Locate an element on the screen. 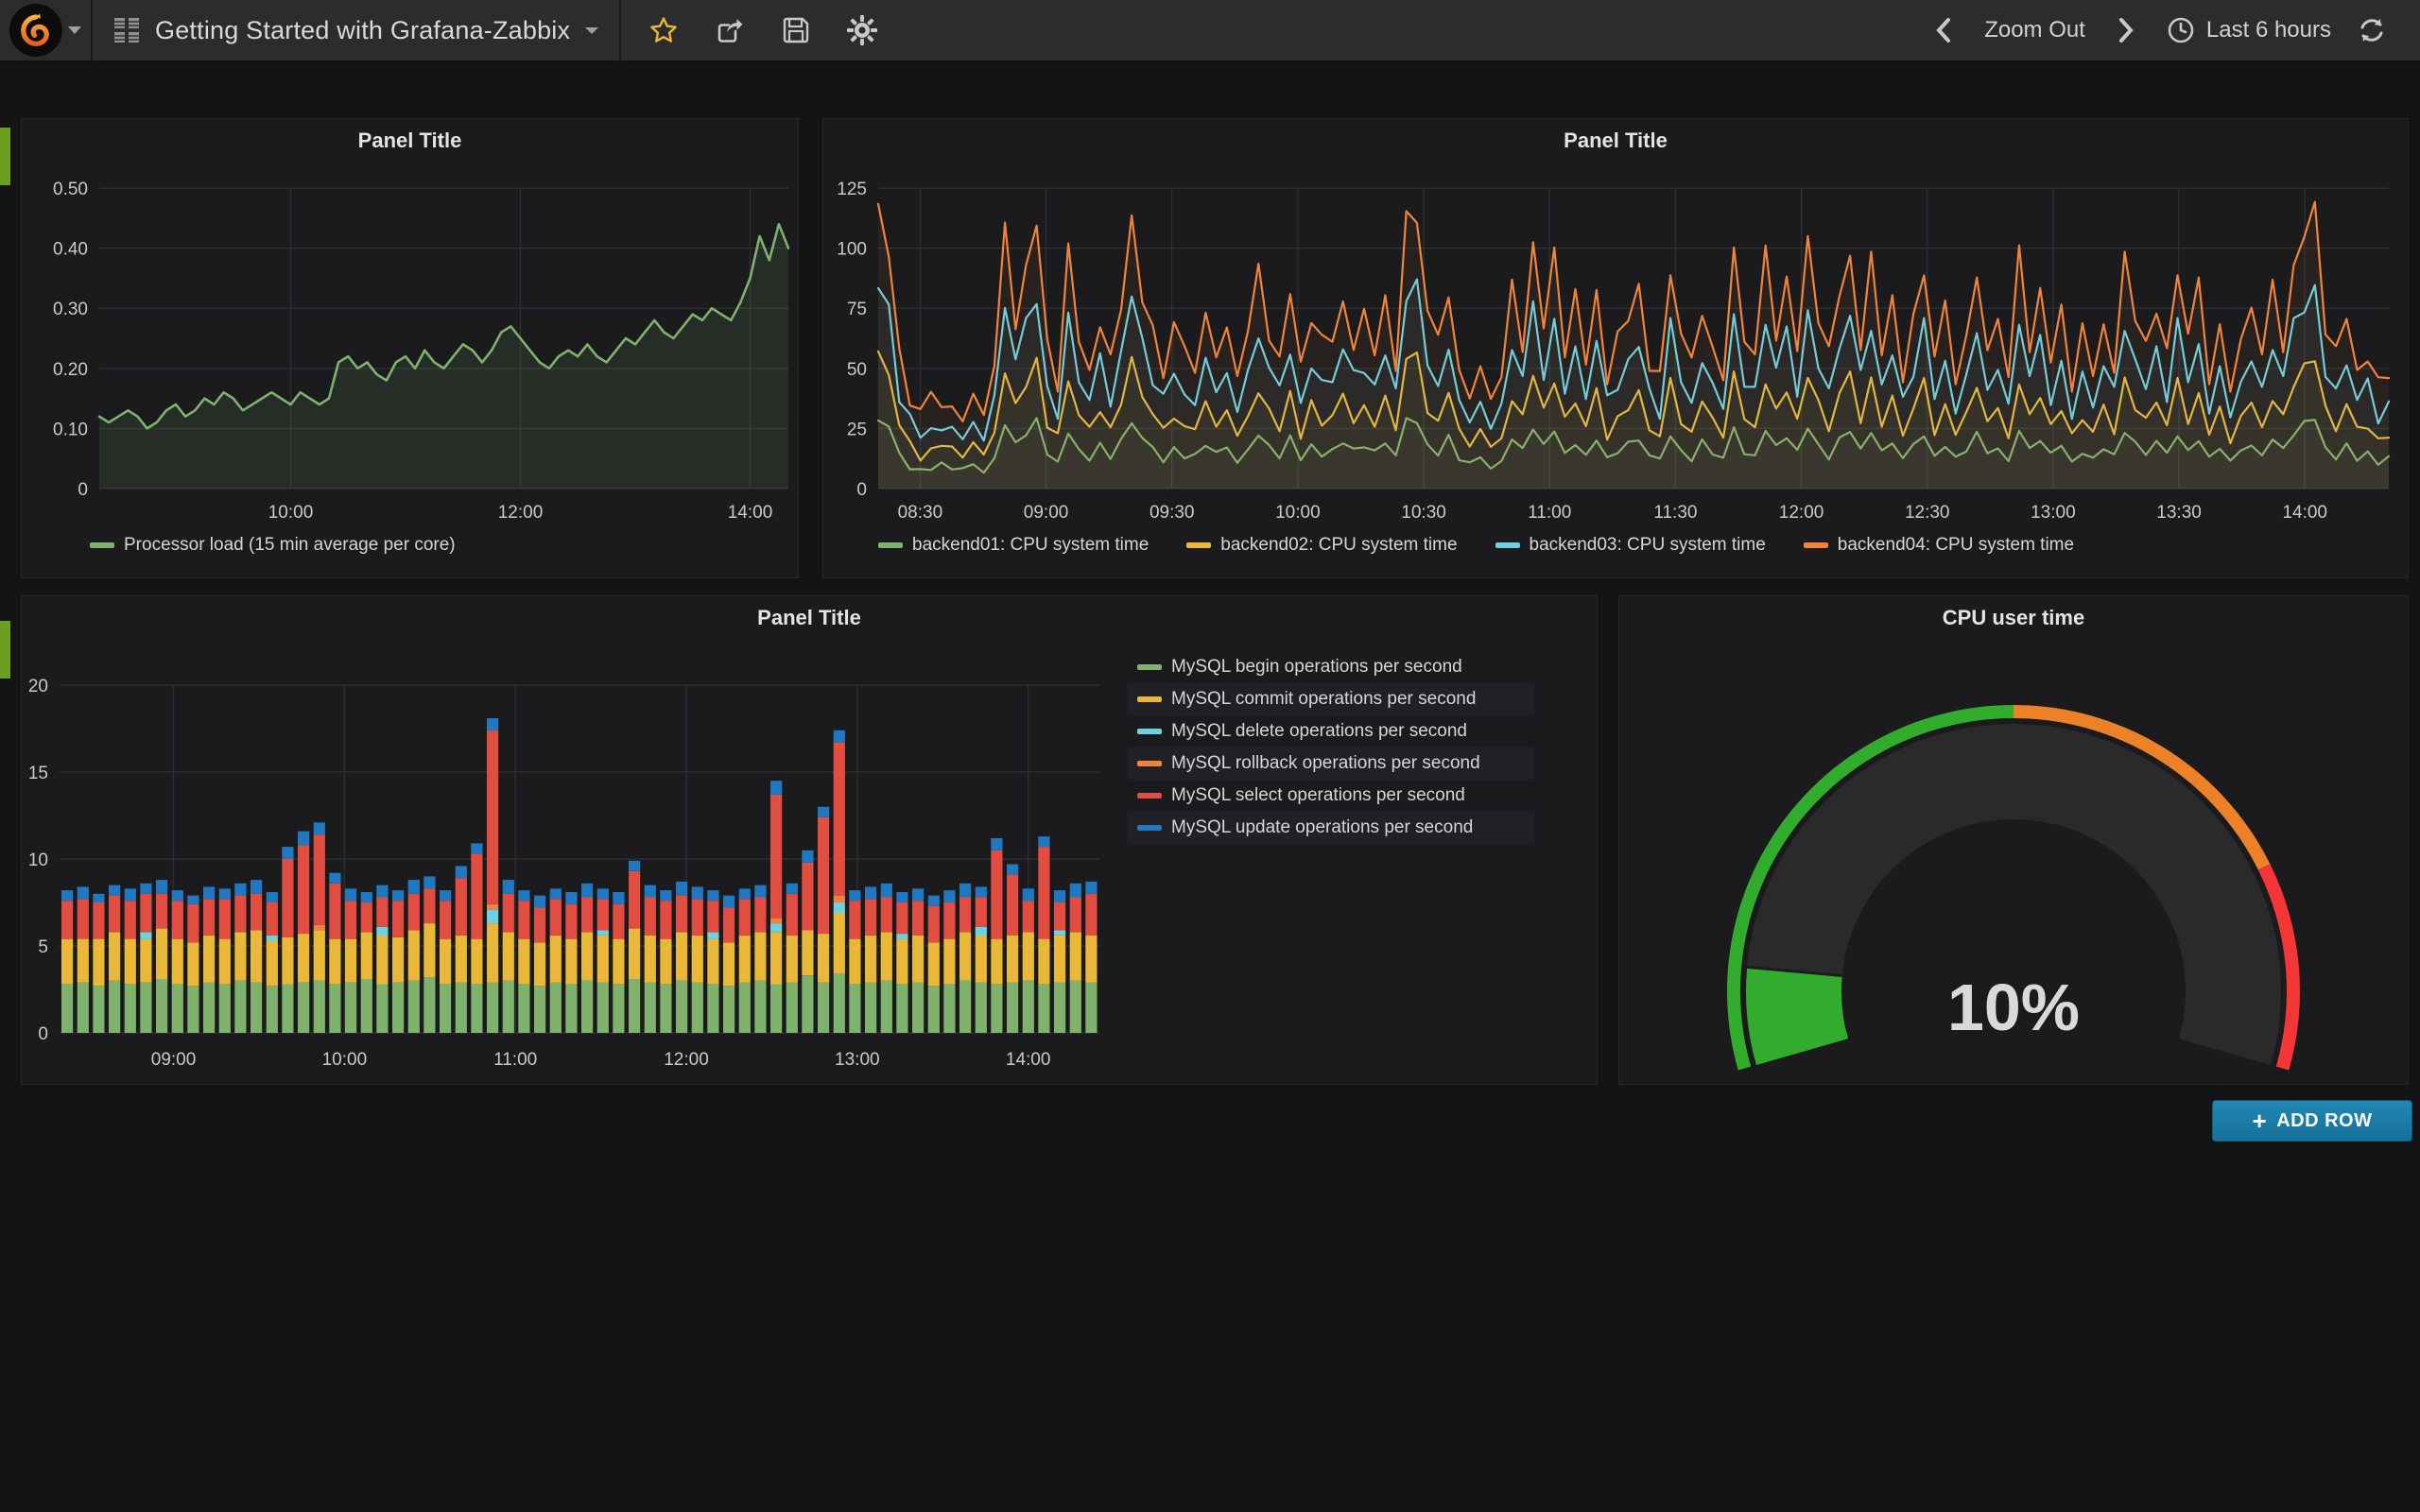  legend-item-backend: backend01: CPU system time is located at coordinates (1013, 545).